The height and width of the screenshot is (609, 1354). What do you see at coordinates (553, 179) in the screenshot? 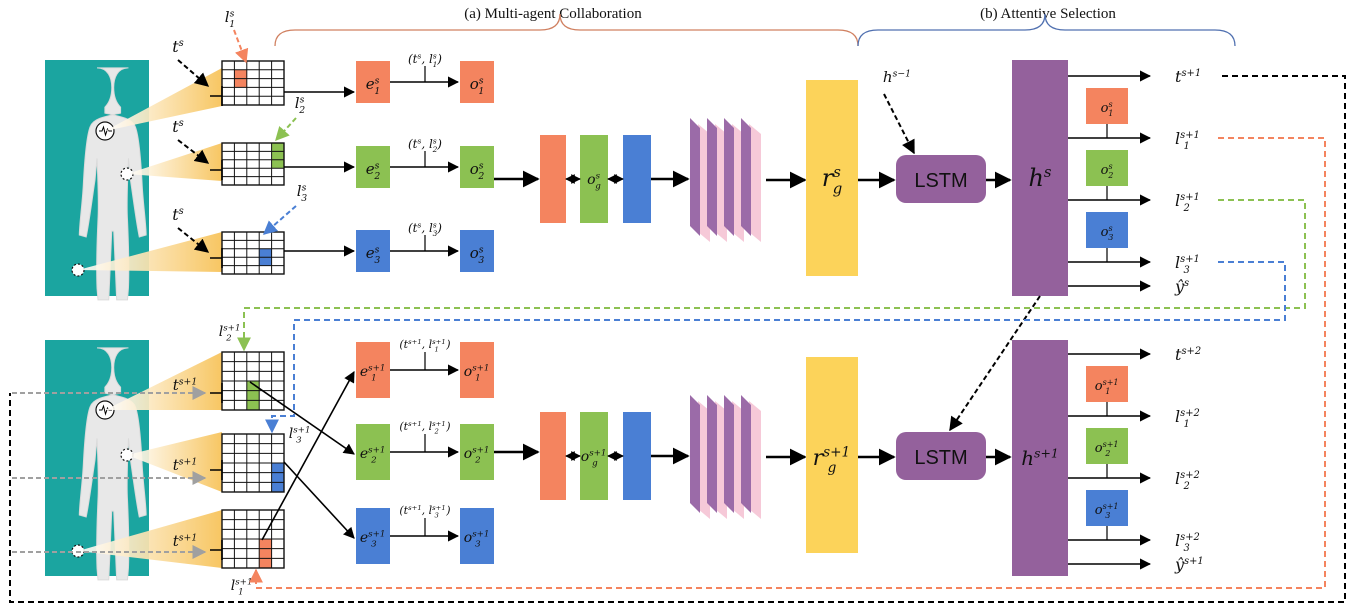
I see `global-agent1-block` at bounding box center [553, 179].